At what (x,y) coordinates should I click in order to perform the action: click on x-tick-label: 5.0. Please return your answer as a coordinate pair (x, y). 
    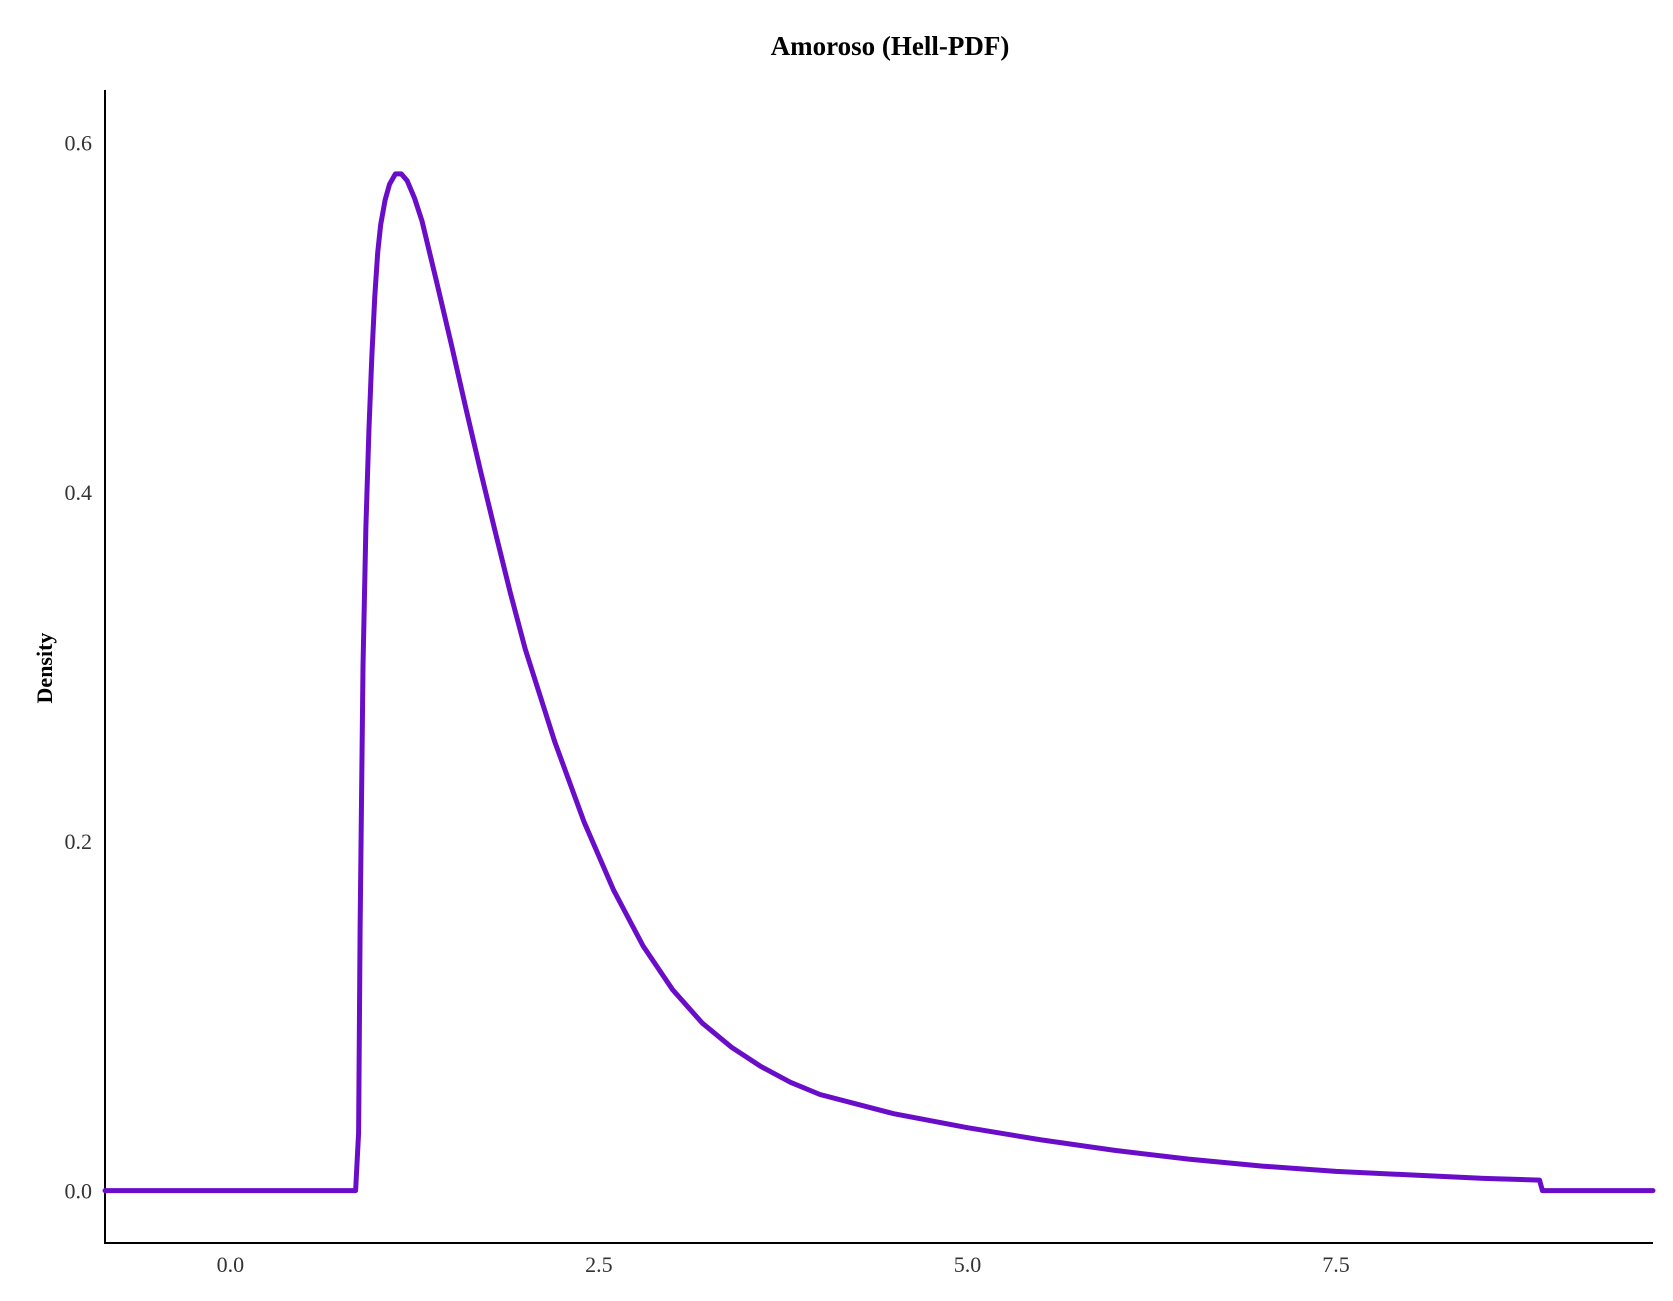
    Looking at the image, I should click on (968, 1264).